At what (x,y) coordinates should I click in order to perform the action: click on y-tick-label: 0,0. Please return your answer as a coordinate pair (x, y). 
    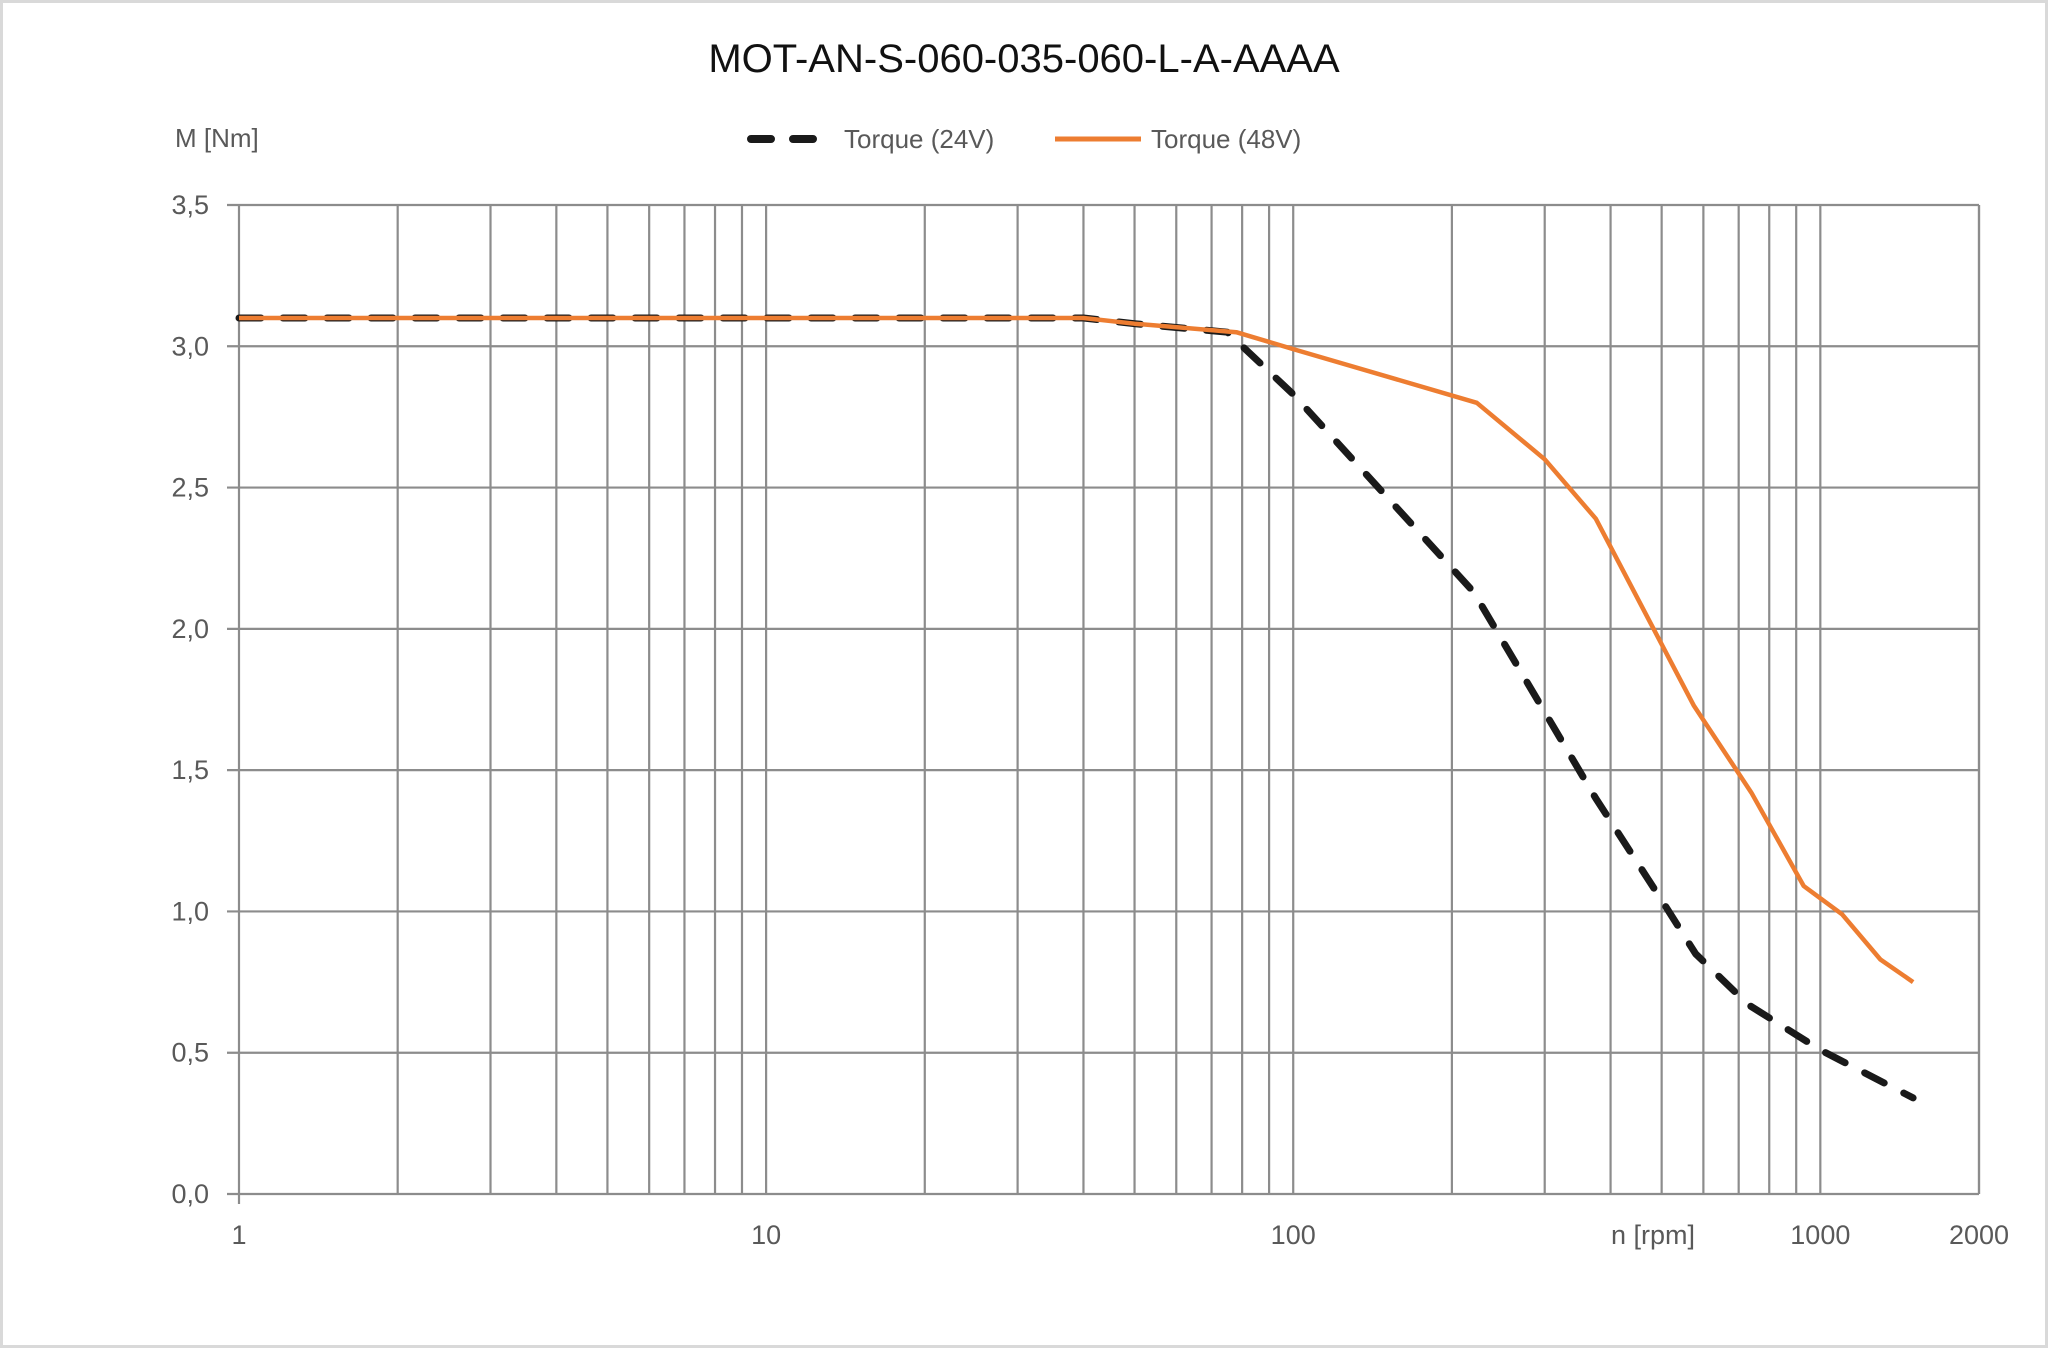
    Looking at the image, I should click on (190, 1194).